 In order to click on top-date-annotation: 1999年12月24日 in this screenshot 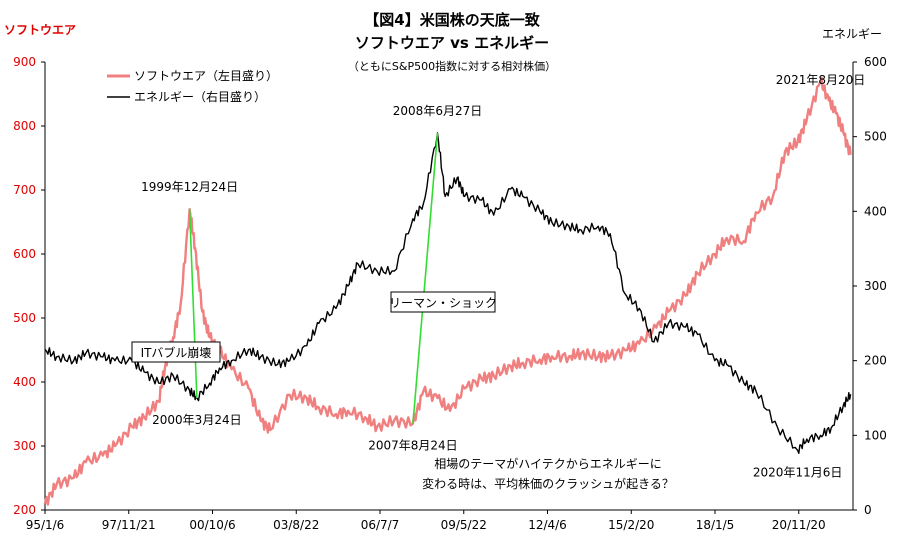, I will do `click(189, 187)`.